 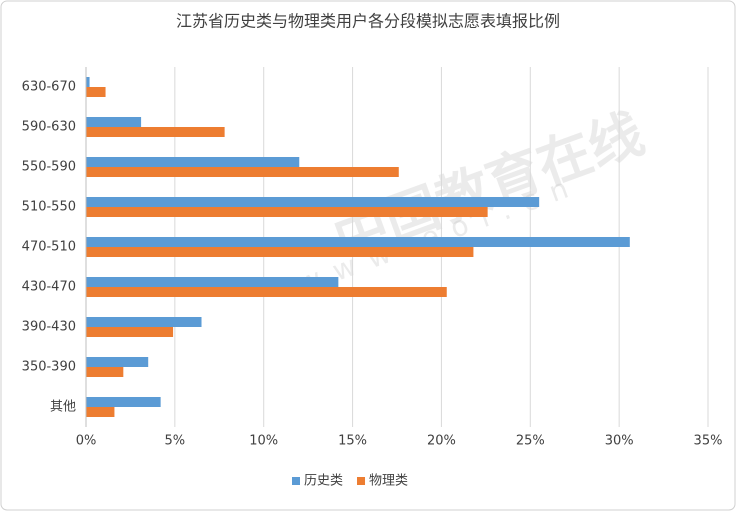 What do you see at coordinates (49, 287) in the screenshot?
I see `y-tick-label: 430-470` at bounding box center [49, 287].